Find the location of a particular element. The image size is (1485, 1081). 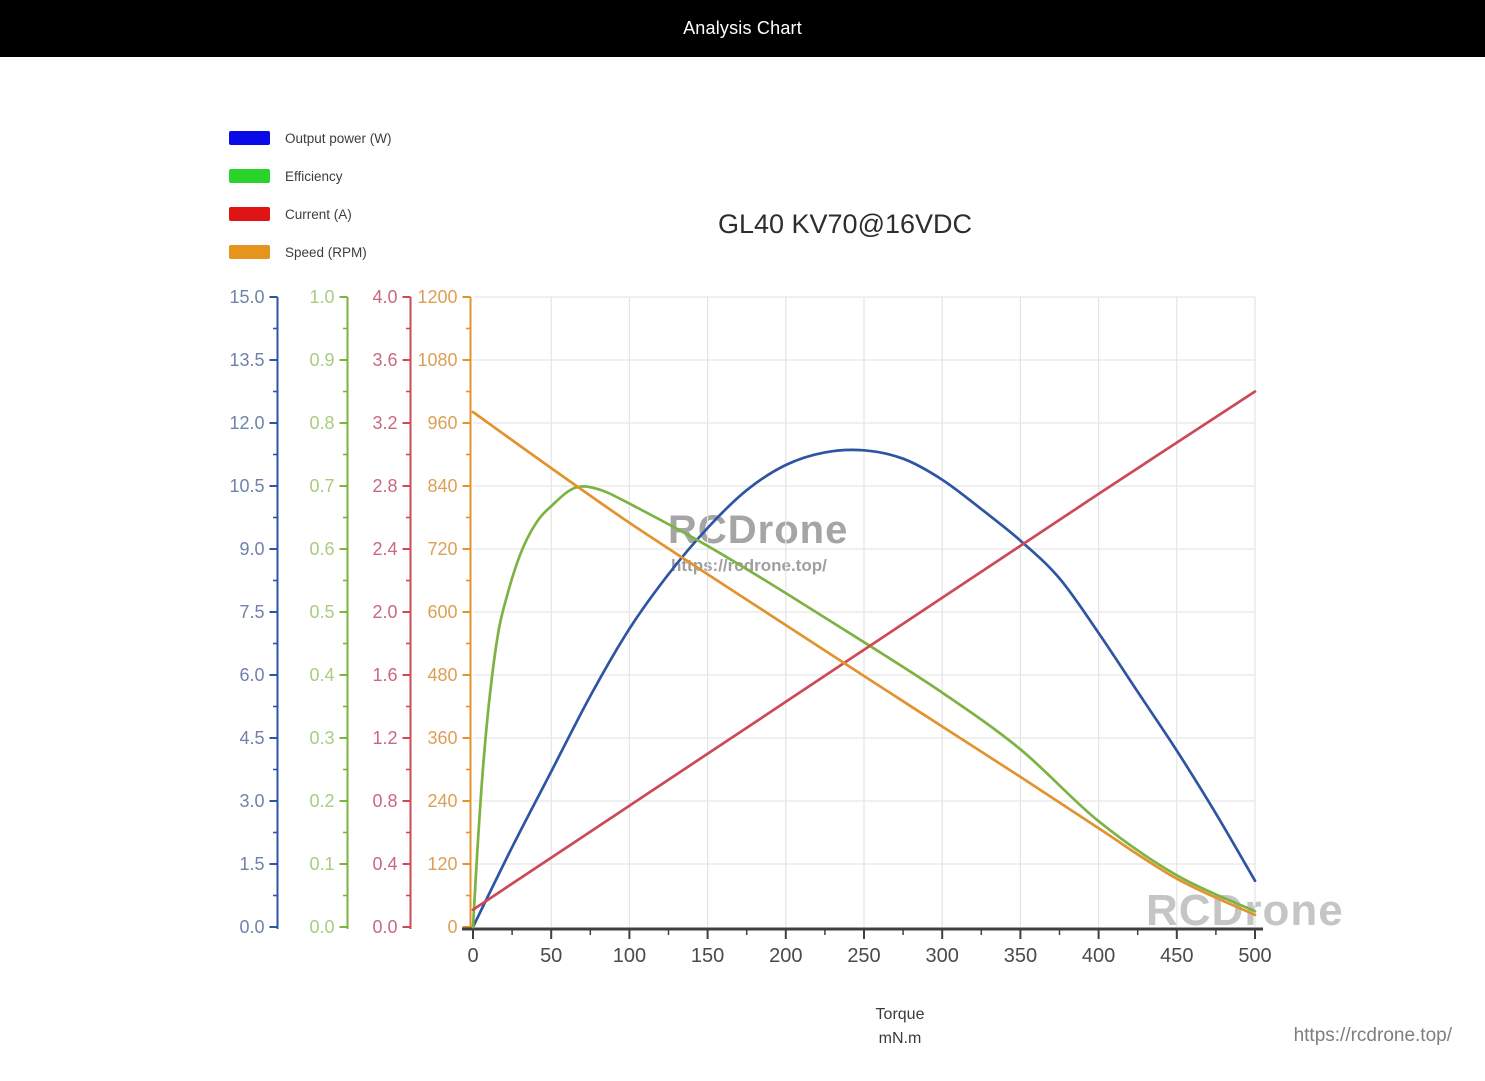

x-axis-tick-label: 50 is located at coordinates (551, 956).